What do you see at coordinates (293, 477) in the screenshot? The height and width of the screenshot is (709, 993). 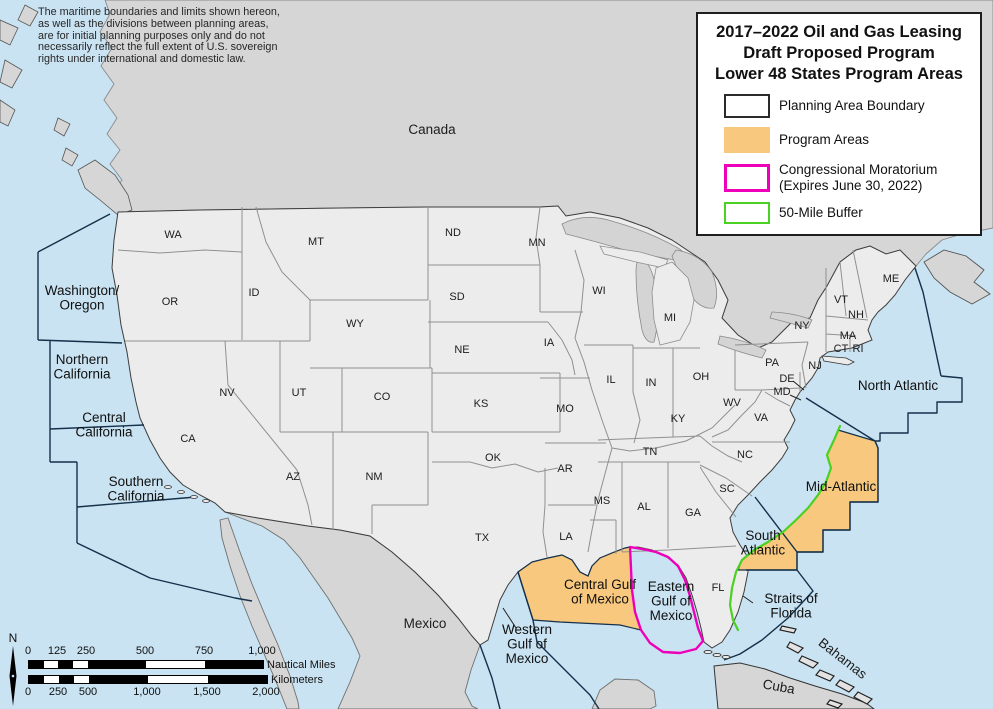 I see `state-label-az: AZ` at bounding box center [293, 477].